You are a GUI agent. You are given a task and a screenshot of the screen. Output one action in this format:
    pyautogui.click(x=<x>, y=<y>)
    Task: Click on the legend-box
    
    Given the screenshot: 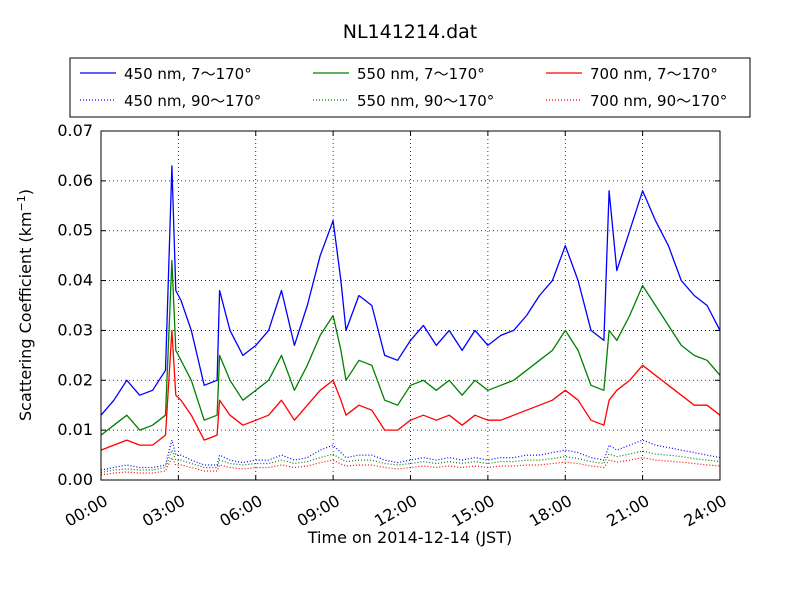 What is the action you would take?
    pyautogui.click(x=410, y=87)
    